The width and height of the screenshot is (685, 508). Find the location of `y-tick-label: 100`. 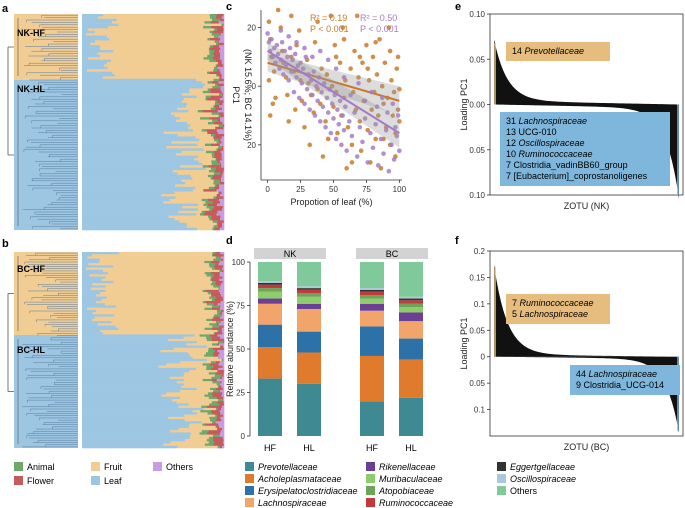

y-tick-label: 100 is located at coordinates (239, 262).